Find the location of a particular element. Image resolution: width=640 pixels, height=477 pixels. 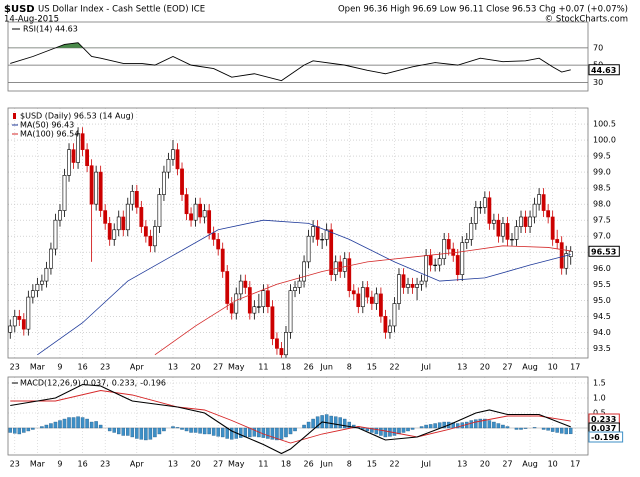

x-tick-label: 26 is located at coordinates (308, 464).